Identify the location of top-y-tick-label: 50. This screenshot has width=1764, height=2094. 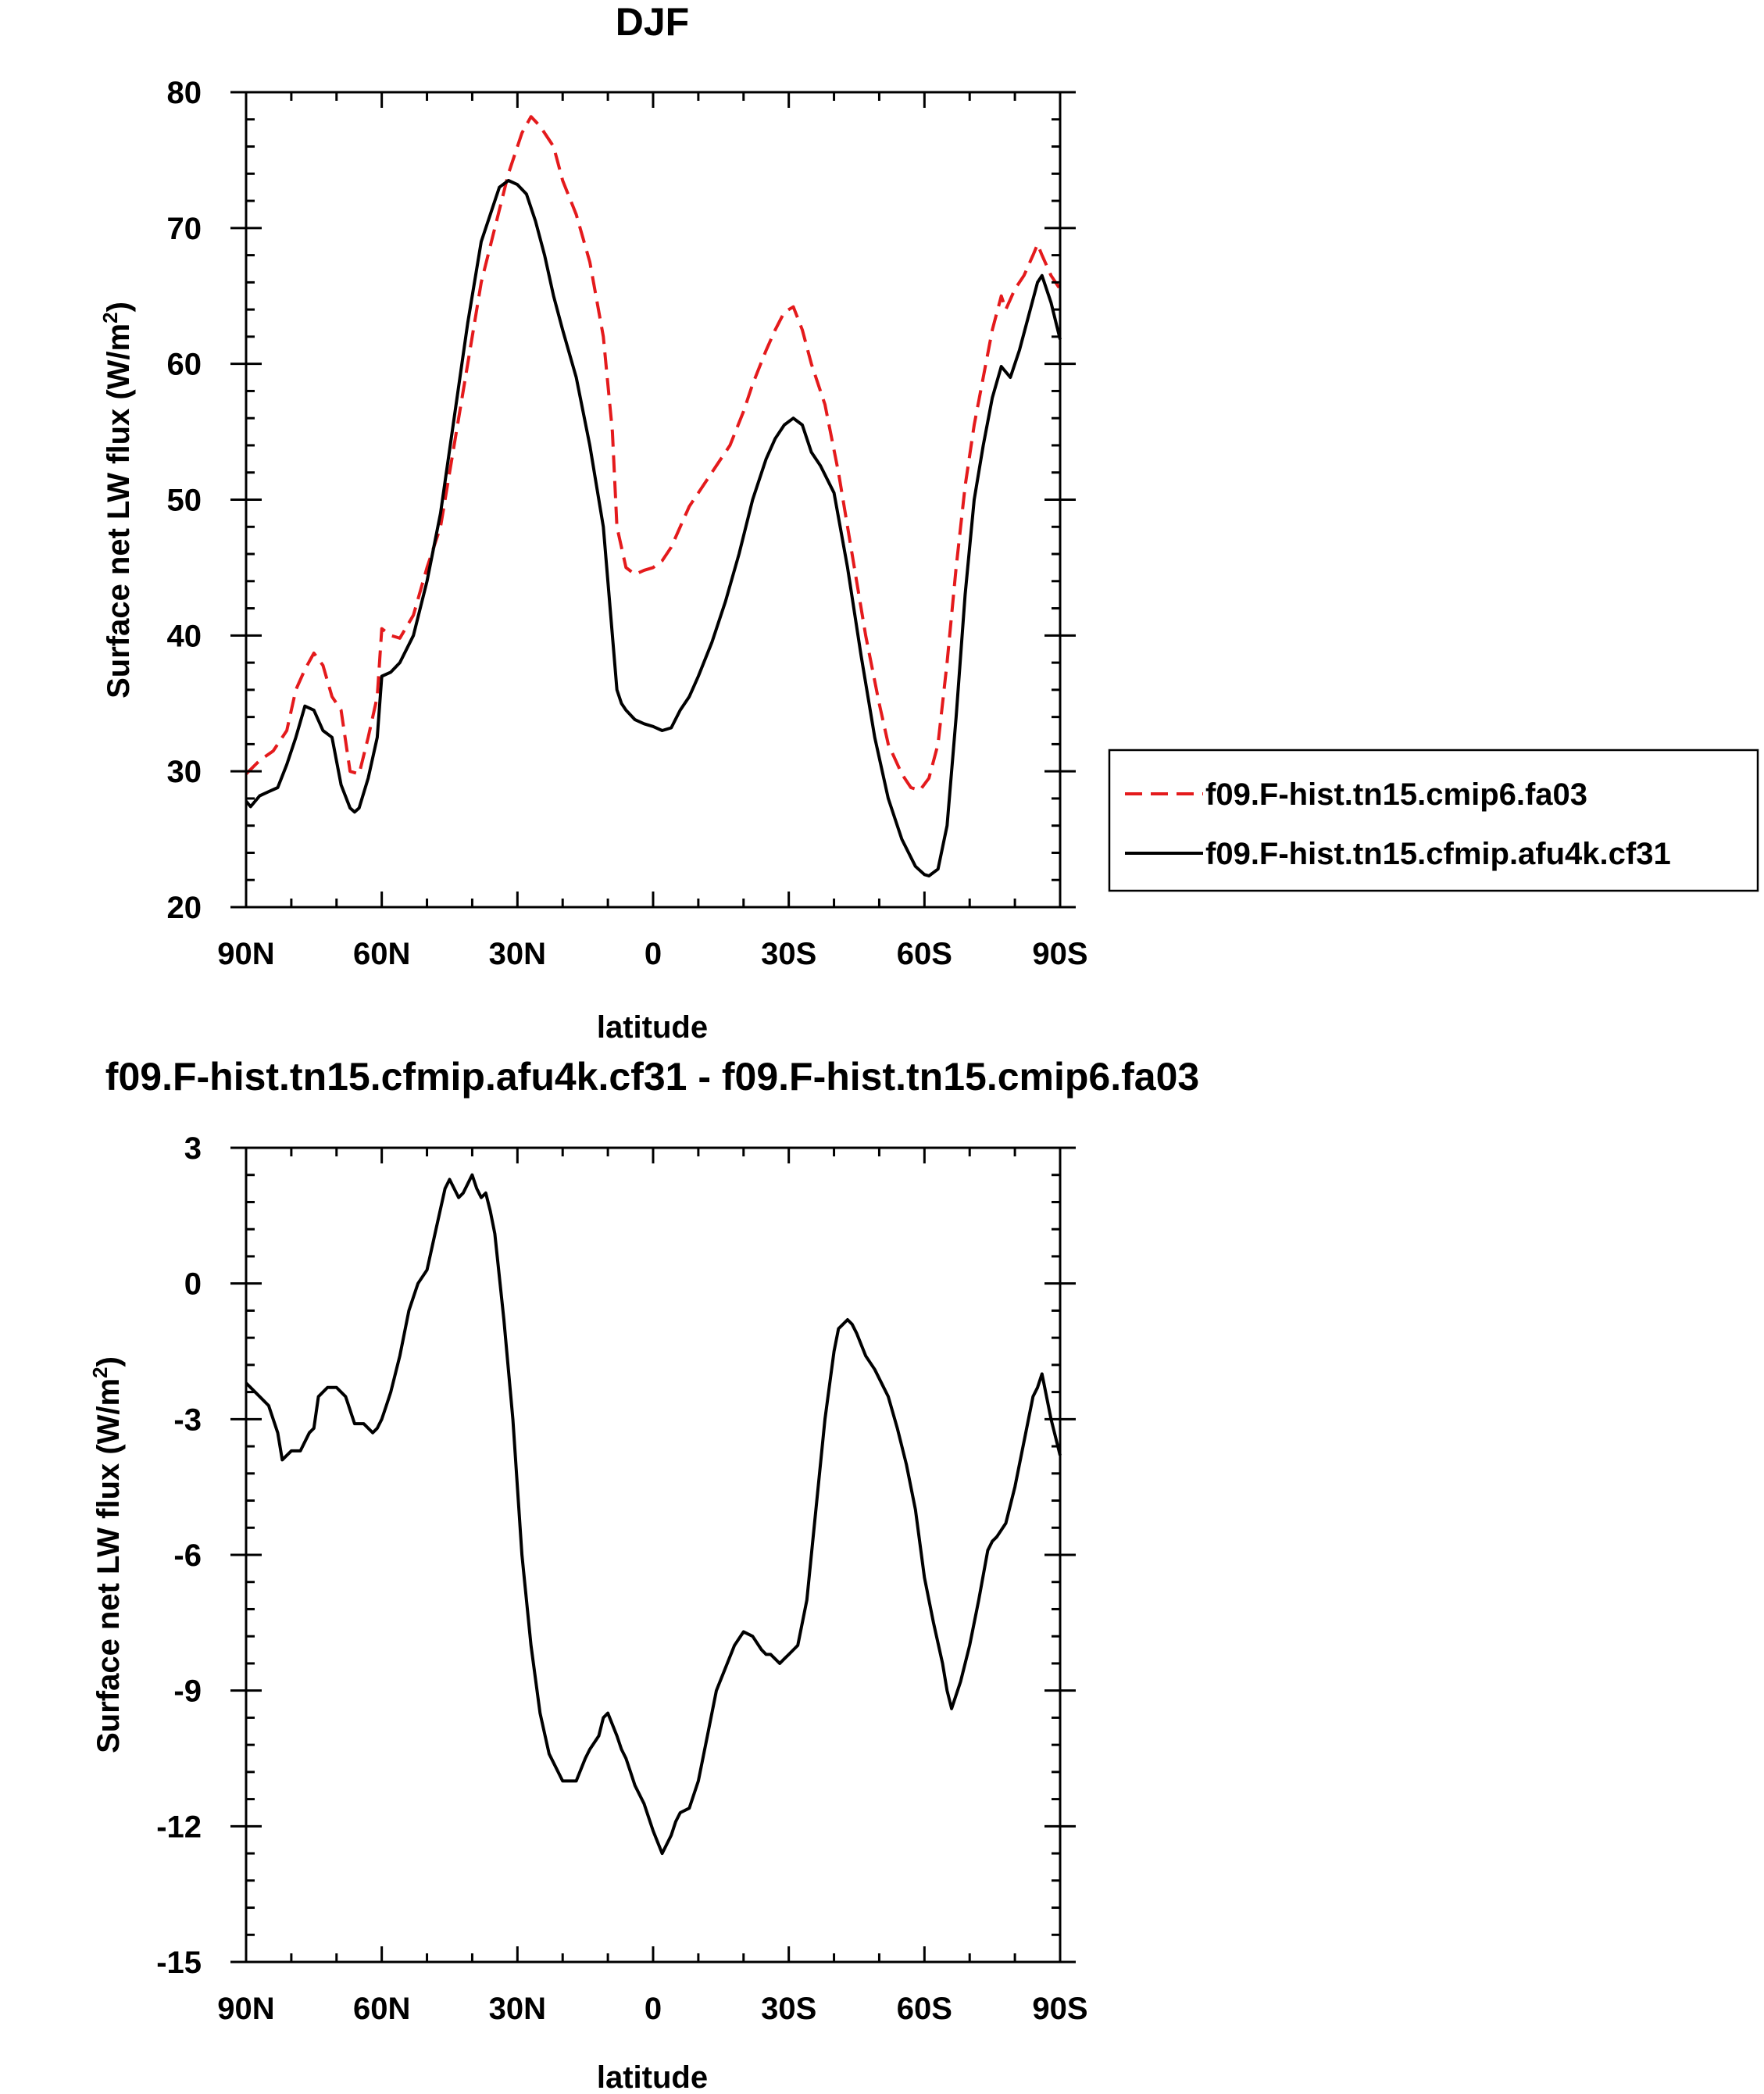
(185, 501).